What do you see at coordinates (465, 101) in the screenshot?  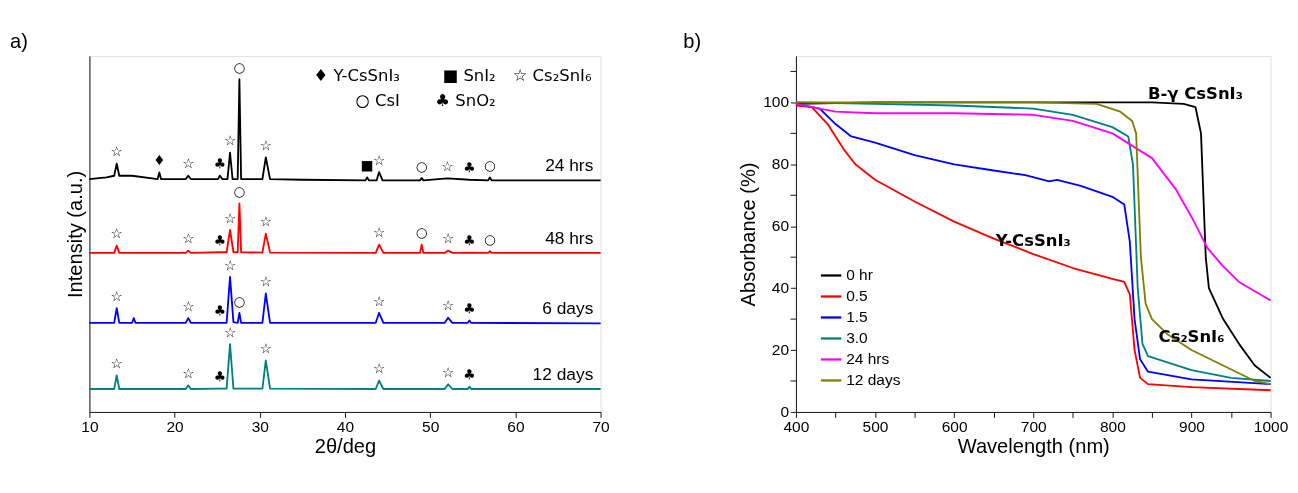 I see `annotation: ♣ SnO₂` at bounding box center [465, 101].